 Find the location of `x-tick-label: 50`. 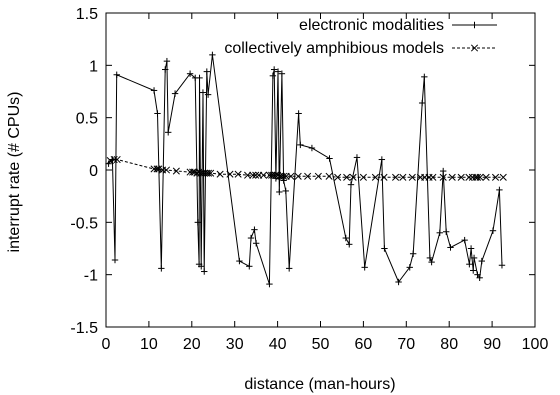

x-tick-label: 50 is located at coordinates (321, 344).